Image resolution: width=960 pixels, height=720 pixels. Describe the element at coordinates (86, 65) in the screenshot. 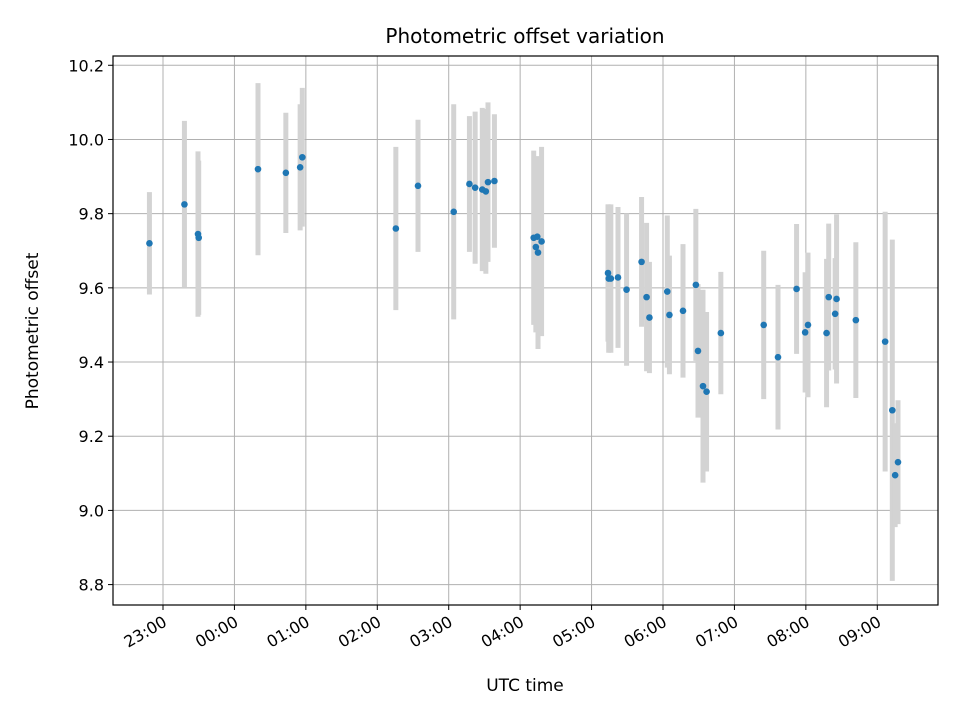

I see `y-tick-label: 10.2` at that location.